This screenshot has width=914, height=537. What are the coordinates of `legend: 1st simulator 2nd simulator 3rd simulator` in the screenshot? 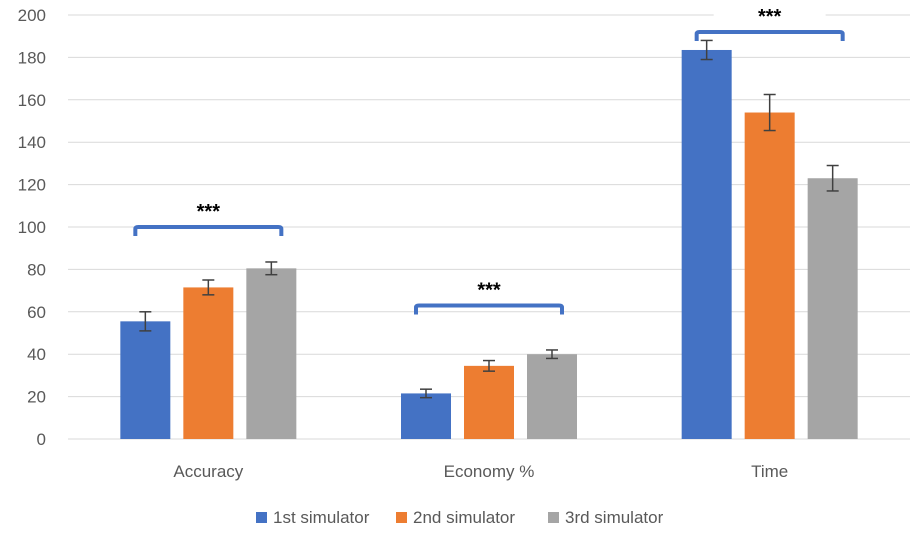 It's located at (460, 517).